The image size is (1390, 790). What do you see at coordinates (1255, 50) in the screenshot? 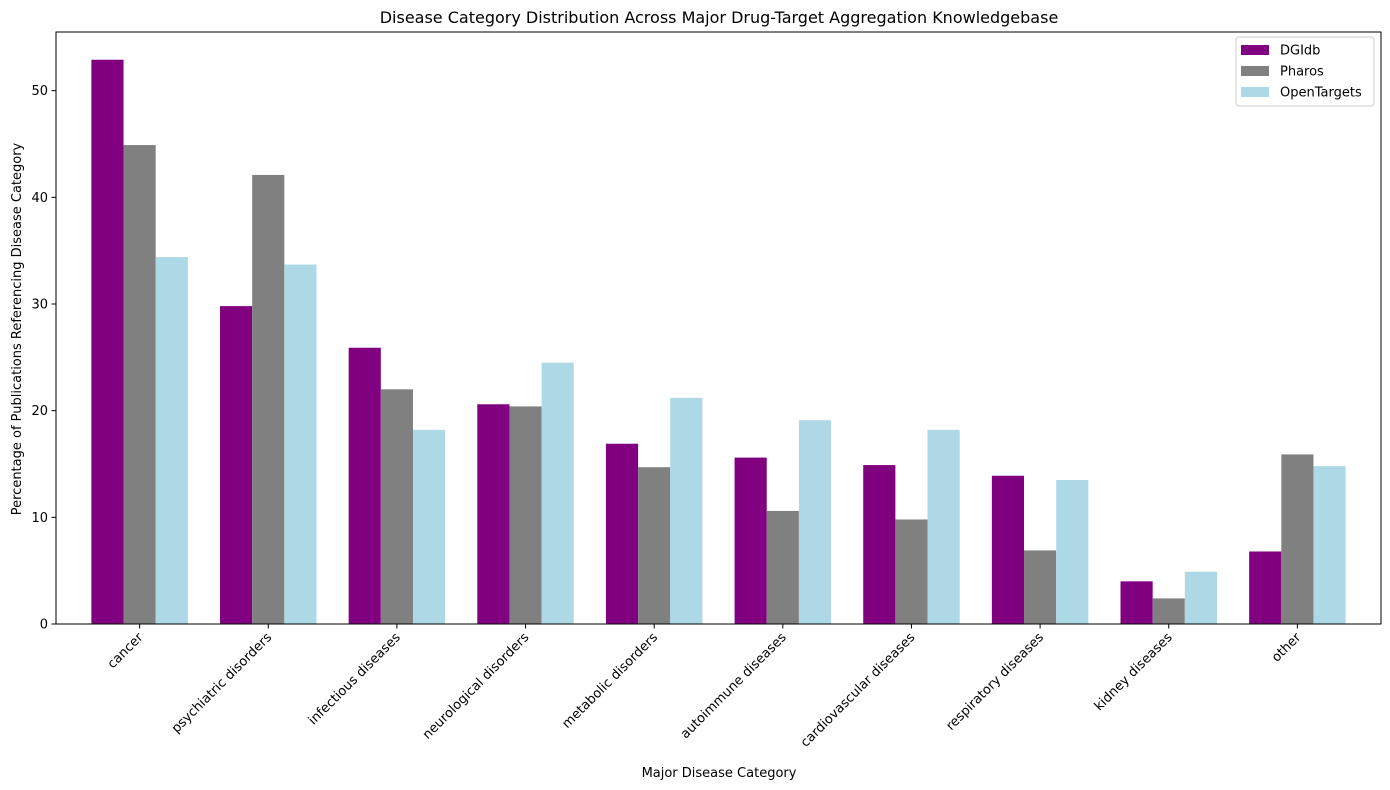
I see `legend-swatch-dgidb` at bounding box center [1255, 50].